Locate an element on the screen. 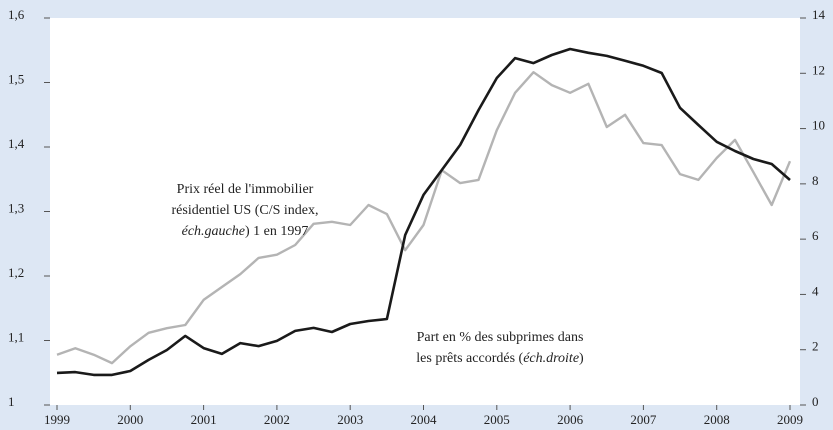  y2-tick-label: 12 is located at coordinates (818, 69).